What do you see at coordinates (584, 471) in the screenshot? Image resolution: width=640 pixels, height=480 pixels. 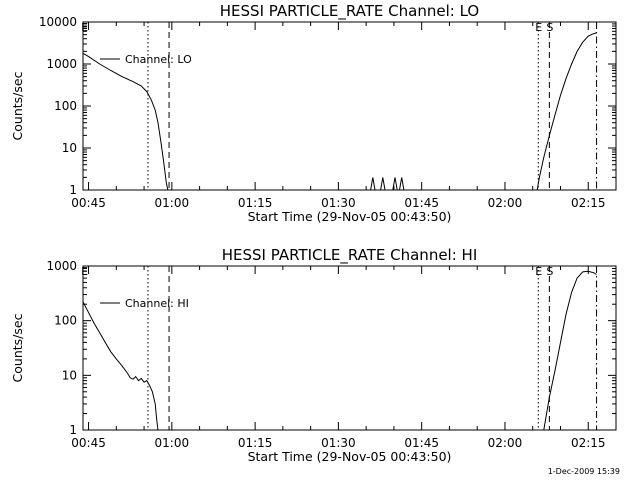 I see `footer-timestamp: 1-Dec-2009 15:39` at bounding box center [584, 471].